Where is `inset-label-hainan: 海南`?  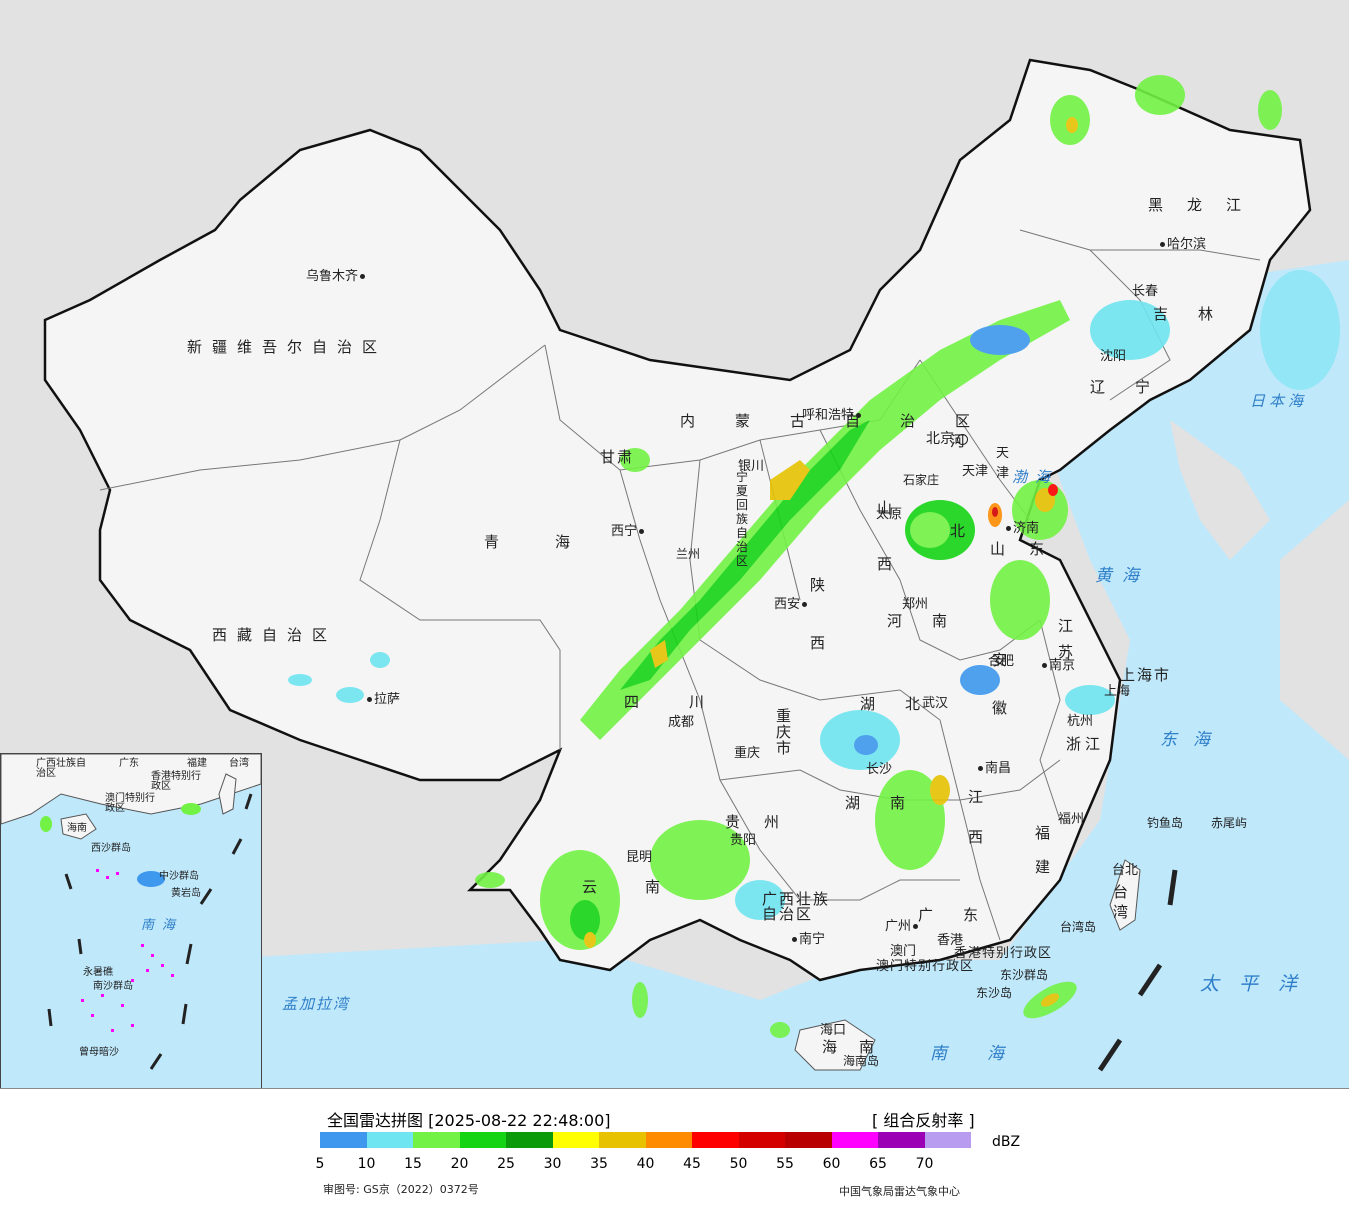 inset-label-hainan: 海南 is located at coordinates (77, 828).